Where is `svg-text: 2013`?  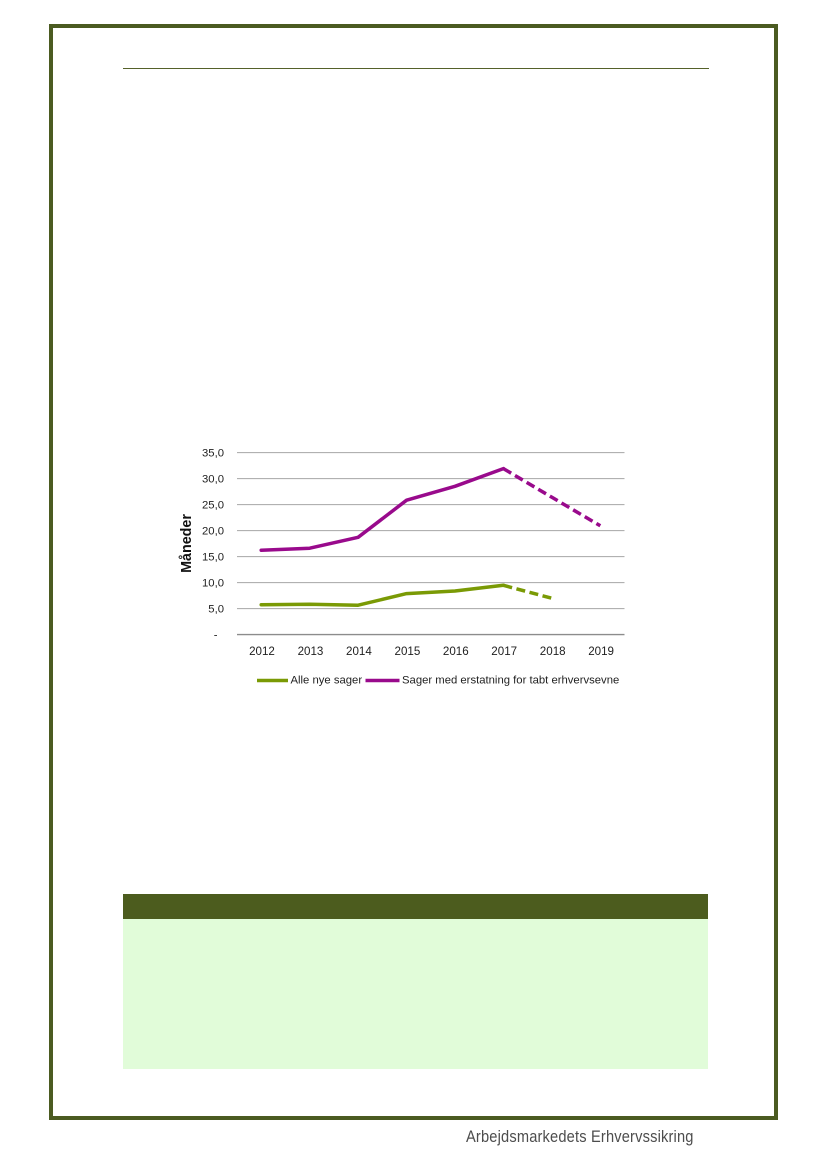
svg-text: 2013 is located at coordinates (311, 651).